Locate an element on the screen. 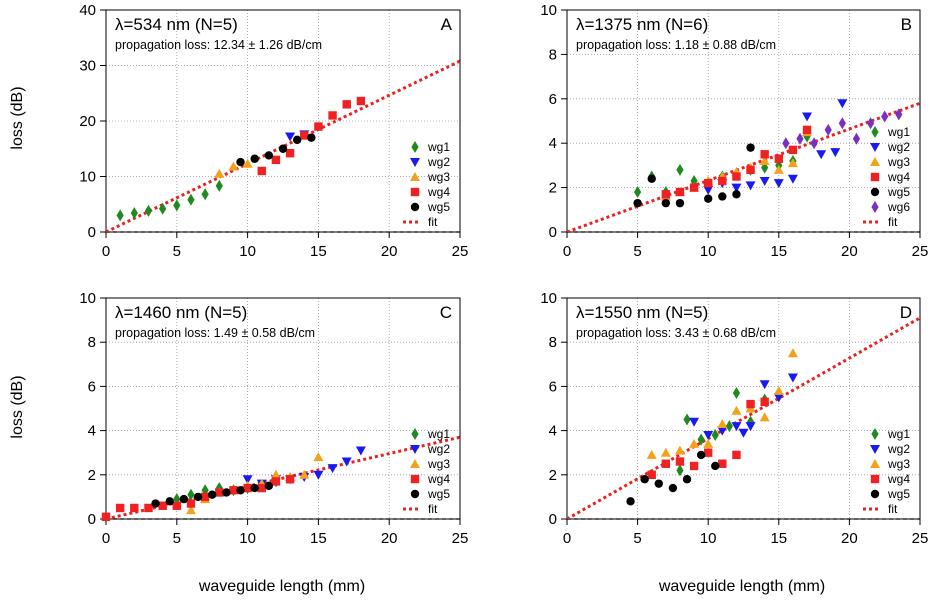  legend-marker-wg2 is located at coordinates (875, 147).